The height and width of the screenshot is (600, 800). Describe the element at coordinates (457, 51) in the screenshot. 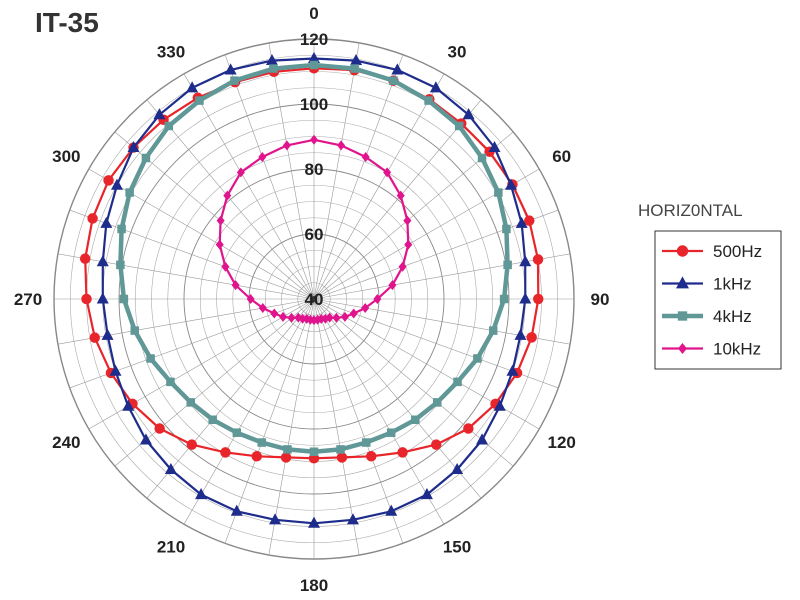

I see `angle-tick-label: 30` at that location.